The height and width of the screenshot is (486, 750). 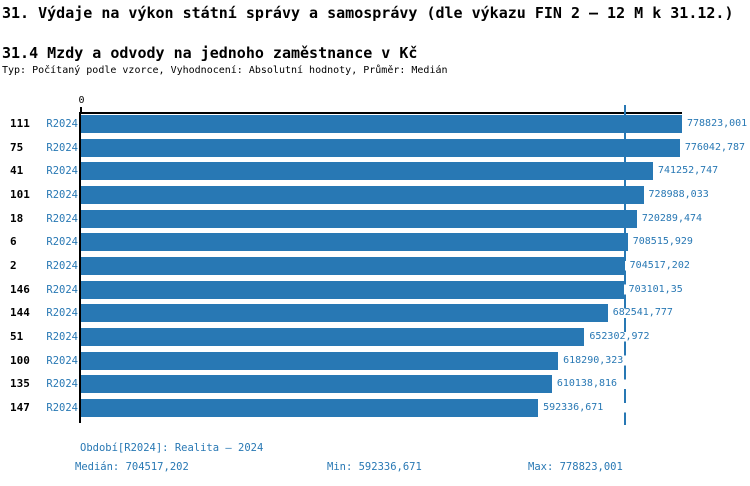 I want to click on row-number-label: 41, so click(x=17, y=171).